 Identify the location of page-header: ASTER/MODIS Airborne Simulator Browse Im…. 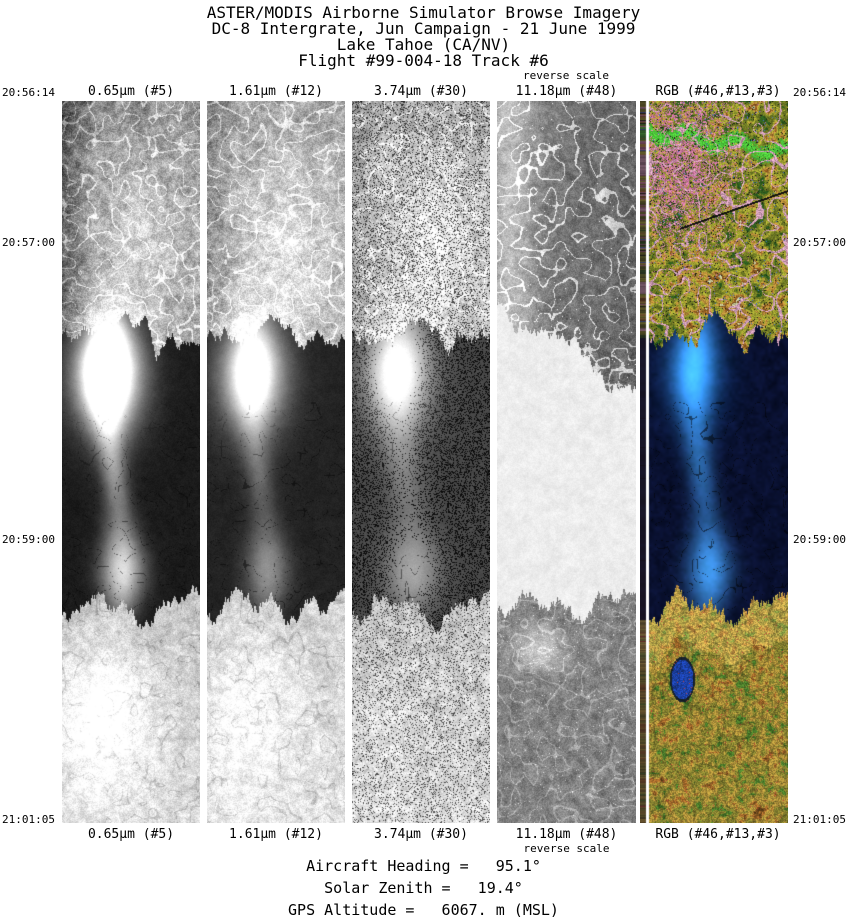
(423, 37).